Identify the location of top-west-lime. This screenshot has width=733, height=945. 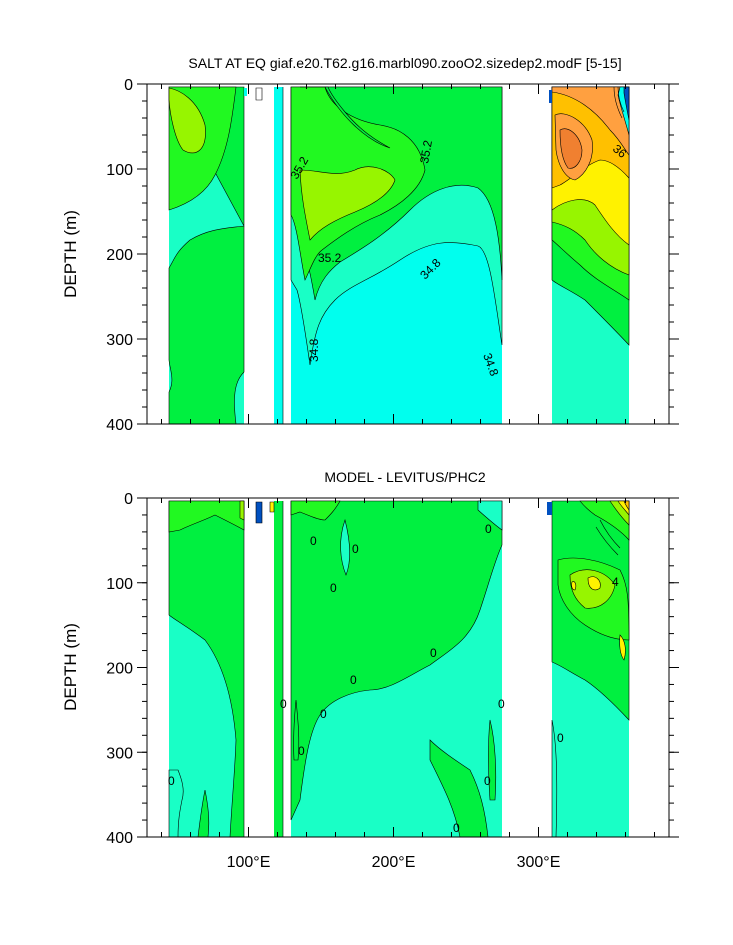
(187, 120).